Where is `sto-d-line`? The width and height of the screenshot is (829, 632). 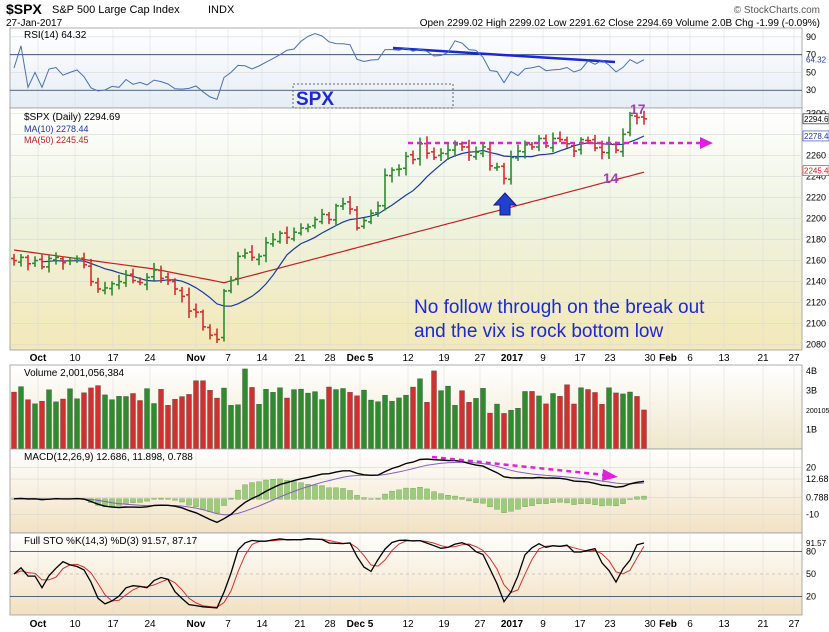 sto-d-line is located at coordinates (329, 573).